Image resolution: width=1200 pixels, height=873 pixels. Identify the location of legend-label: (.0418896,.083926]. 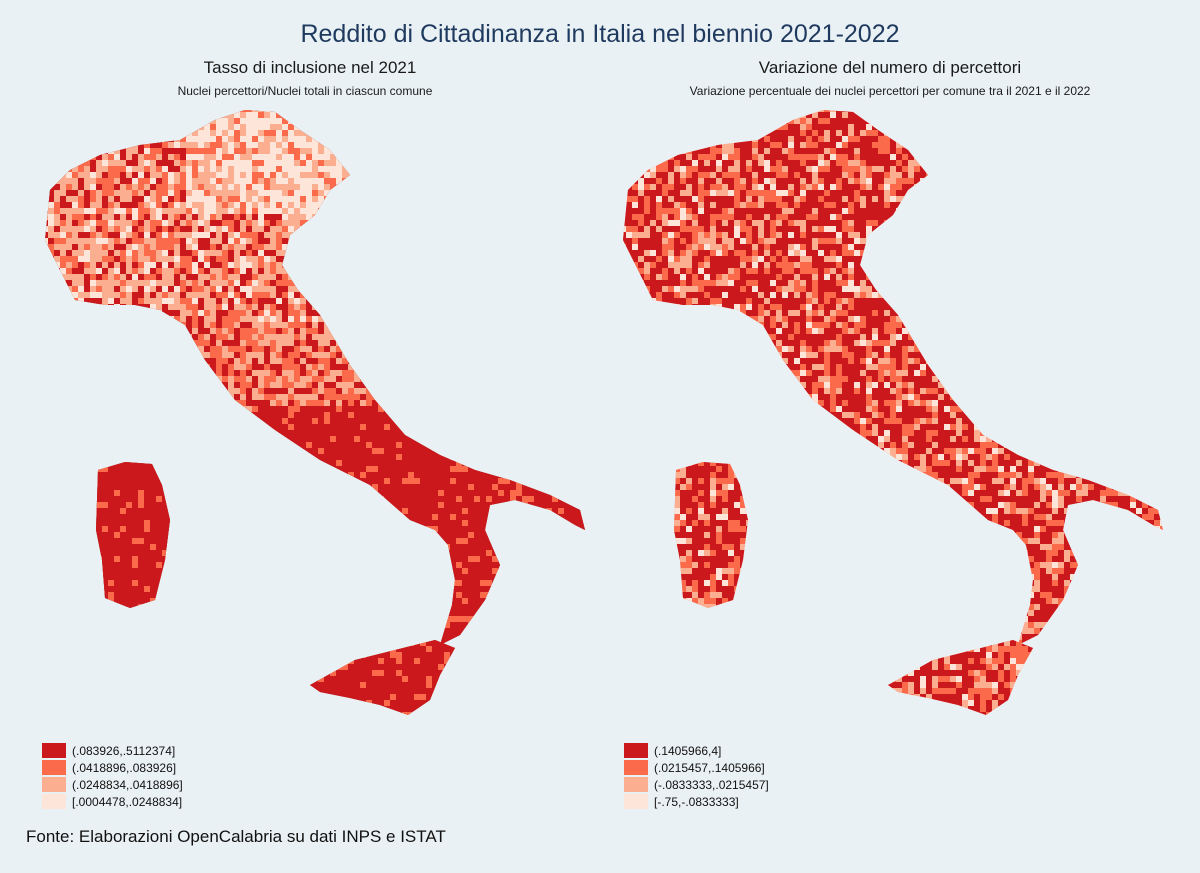
(124, 768).